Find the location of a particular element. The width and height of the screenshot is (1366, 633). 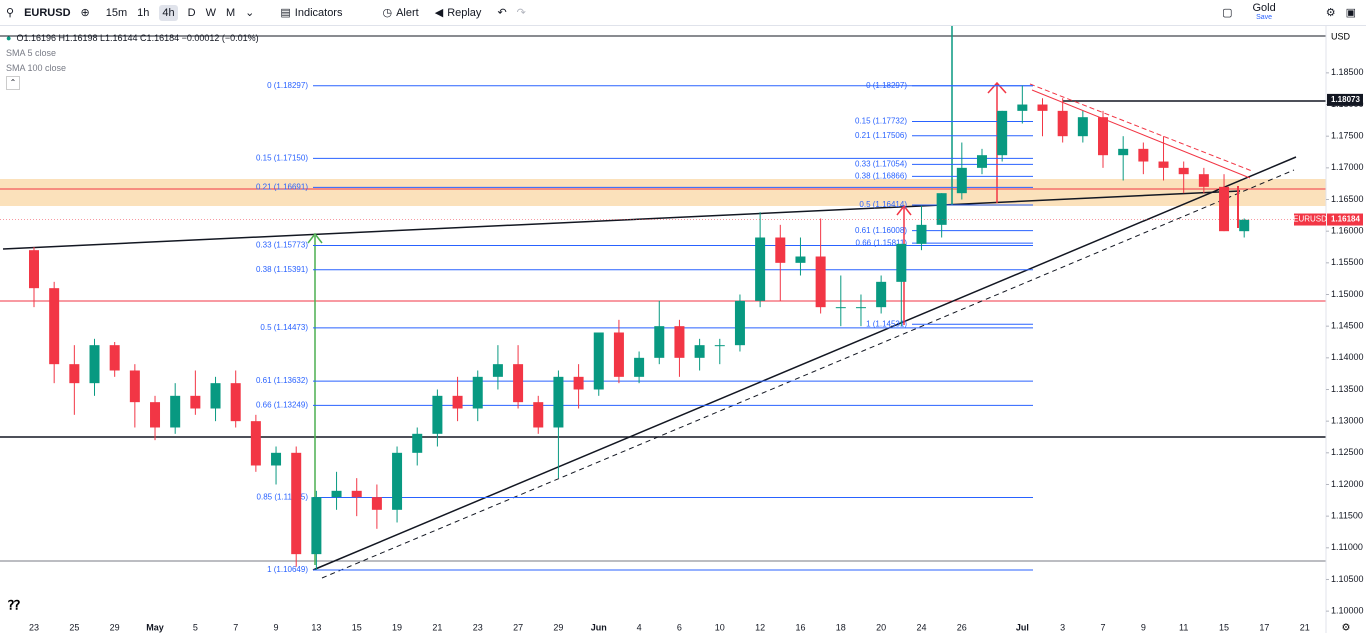

replay-icon: ◀ is located at coordinates (439, 13).